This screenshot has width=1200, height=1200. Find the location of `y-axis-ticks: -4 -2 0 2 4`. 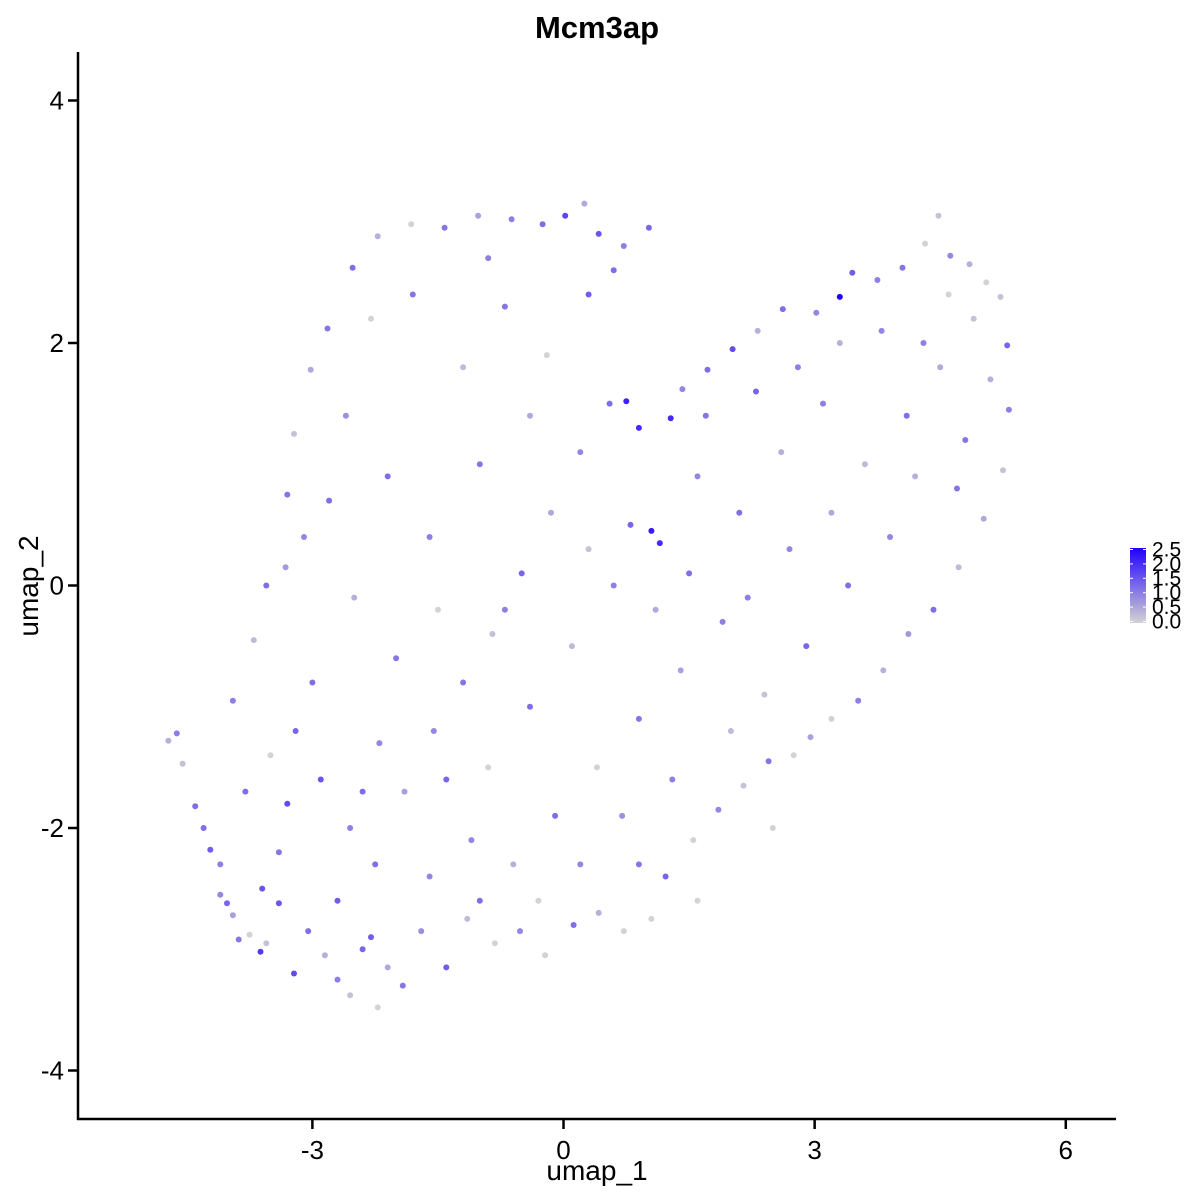

y-axis-ticks: -4 -2 0 2 4 is located at coordinates (59, 586).